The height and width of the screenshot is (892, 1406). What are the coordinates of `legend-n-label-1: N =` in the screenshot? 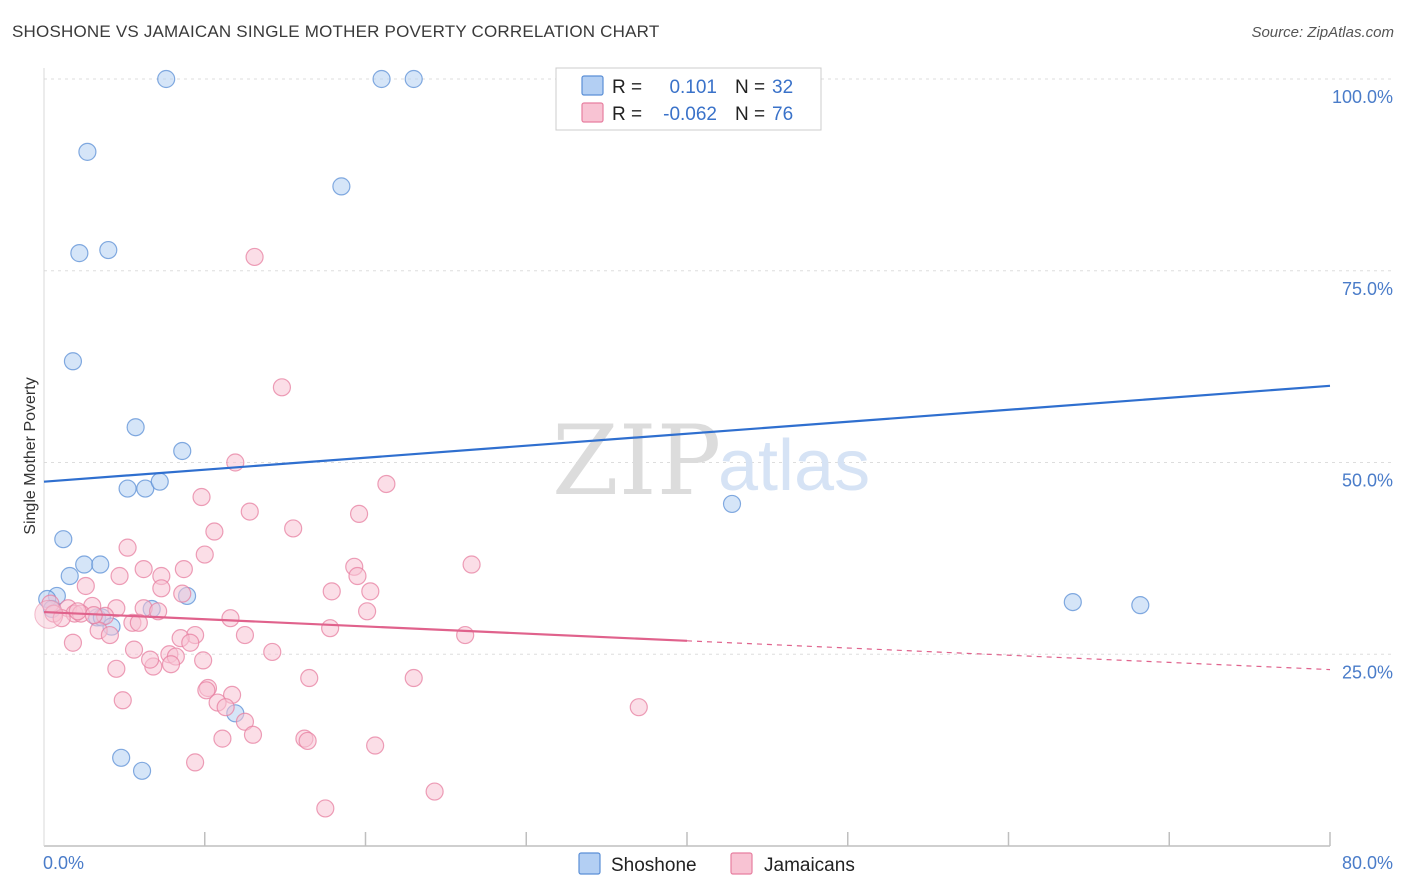 It's located at (750, 87).